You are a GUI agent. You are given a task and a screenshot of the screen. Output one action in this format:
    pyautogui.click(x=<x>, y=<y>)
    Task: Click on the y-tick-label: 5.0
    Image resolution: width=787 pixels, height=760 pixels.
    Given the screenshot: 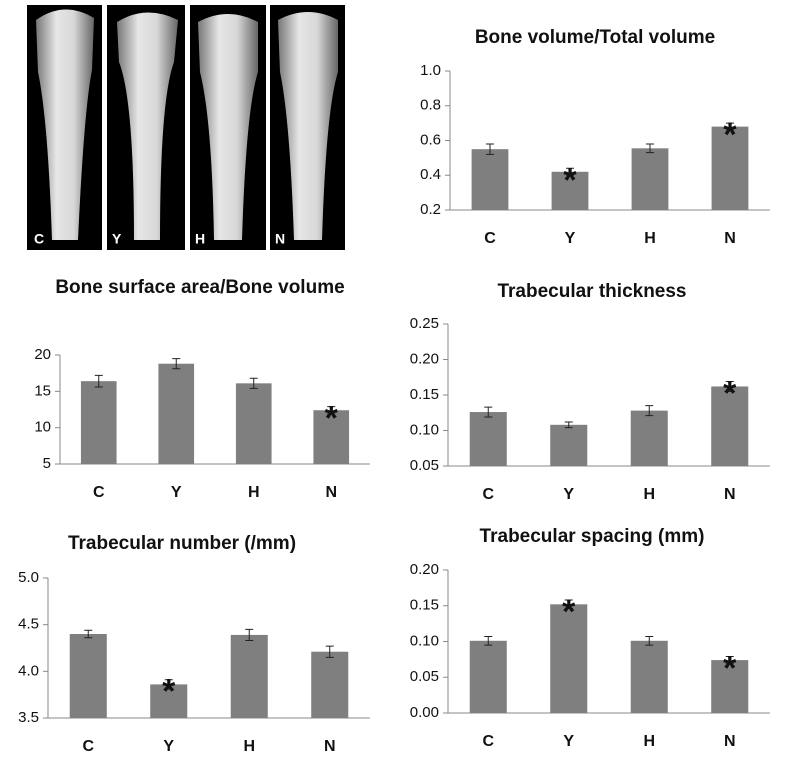 What is the action you would take?
    pyautogui.click(x=28, y=577)
    